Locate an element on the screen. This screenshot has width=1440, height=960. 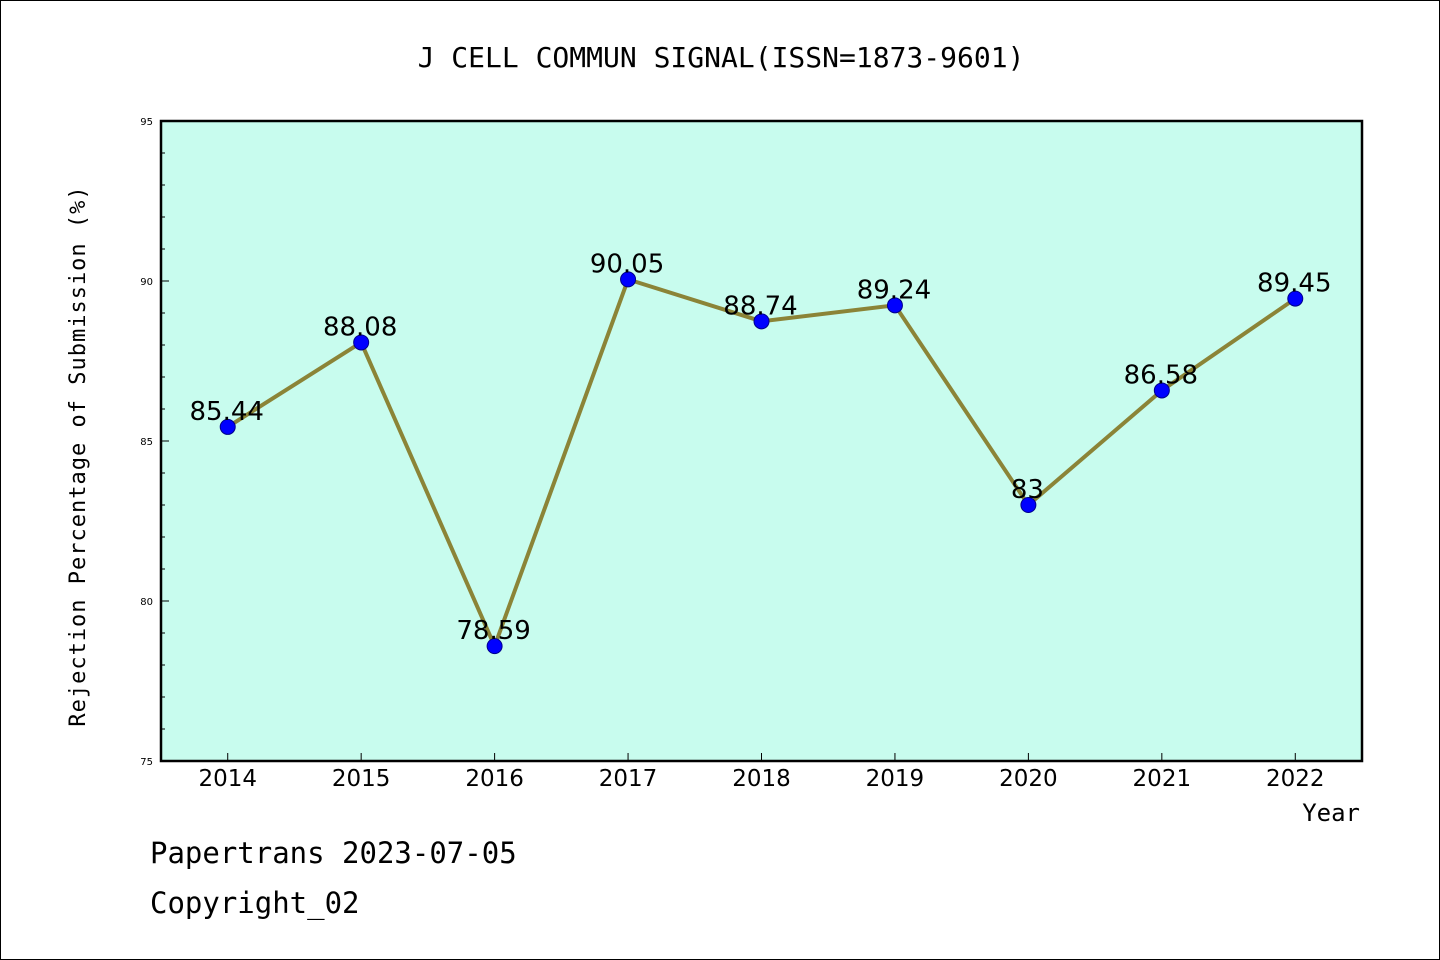
y-tick-label: 95 is located at coordinates (146, 122).